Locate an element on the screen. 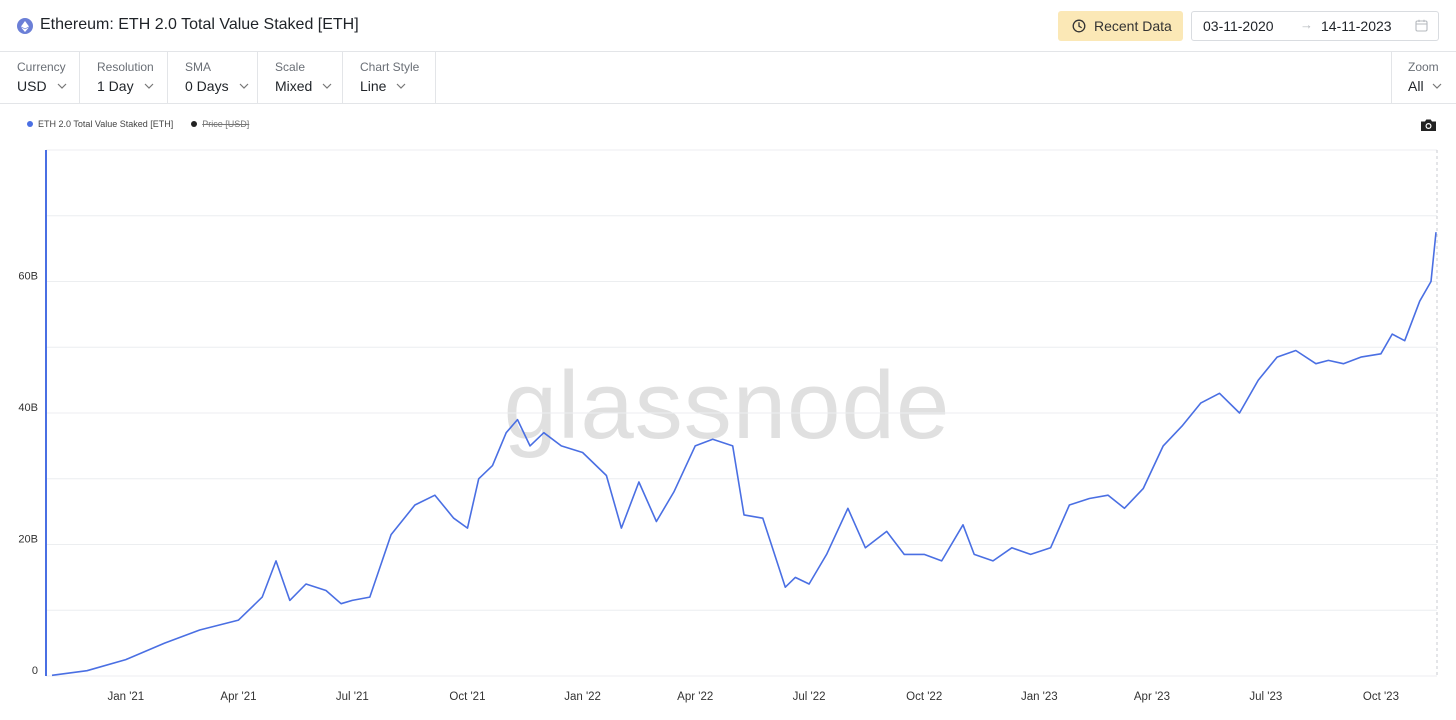 The height and width of the screenshot is (720, 1456). chart-style-select: Chart Style Line is located at coordinates (389, 77).